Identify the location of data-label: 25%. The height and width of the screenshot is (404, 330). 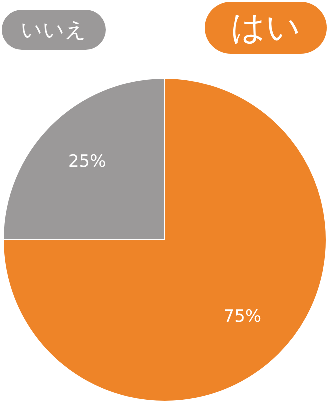
(87, 162).